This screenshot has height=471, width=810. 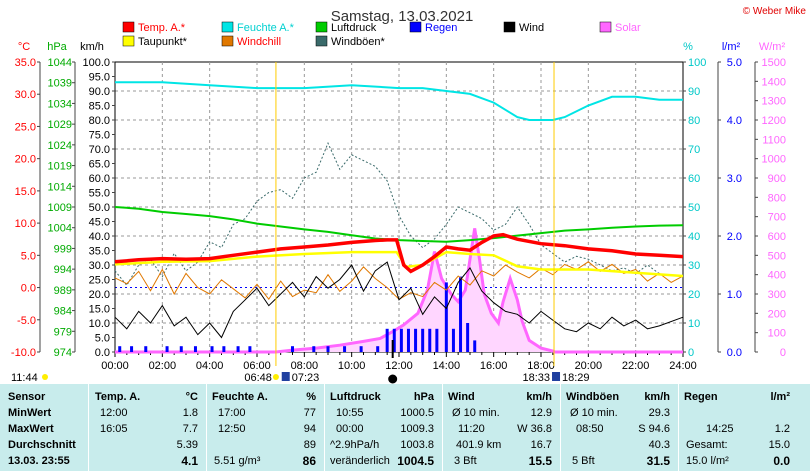 I want to click on wind-tick-label: 65.0, so click(x=99, y=165).